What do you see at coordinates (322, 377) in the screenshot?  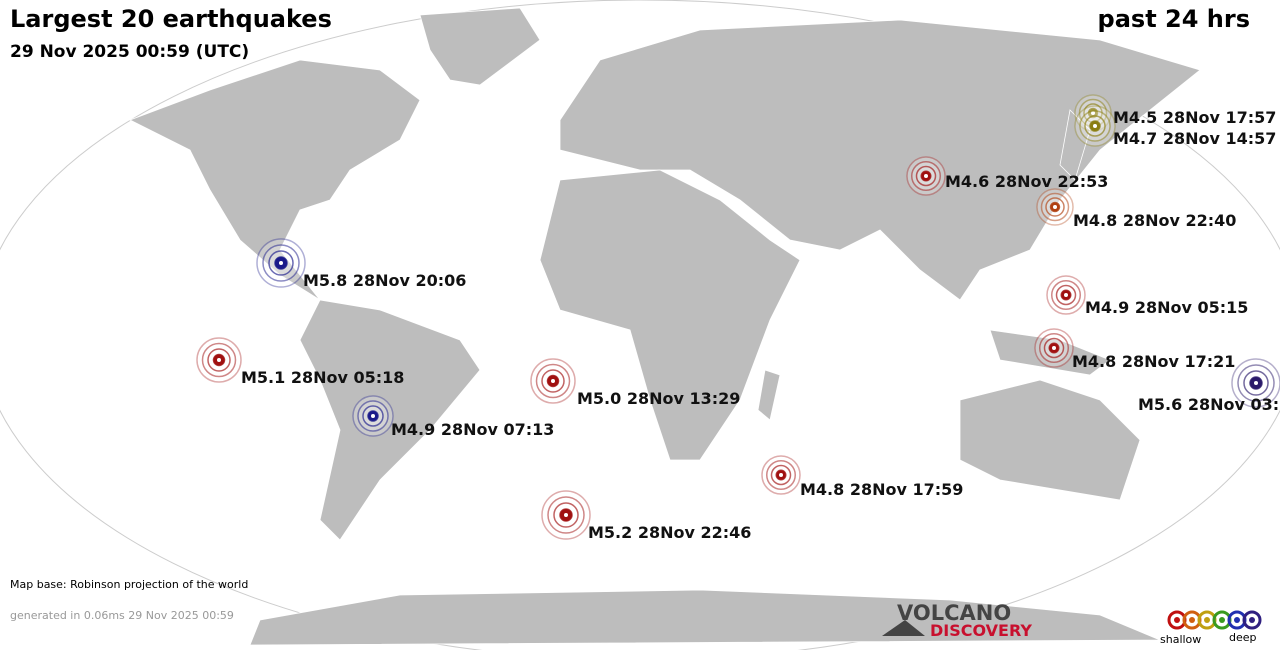 I see `quake-label: M5.1 28Nov 05:18` at bounding box center [322, 377].